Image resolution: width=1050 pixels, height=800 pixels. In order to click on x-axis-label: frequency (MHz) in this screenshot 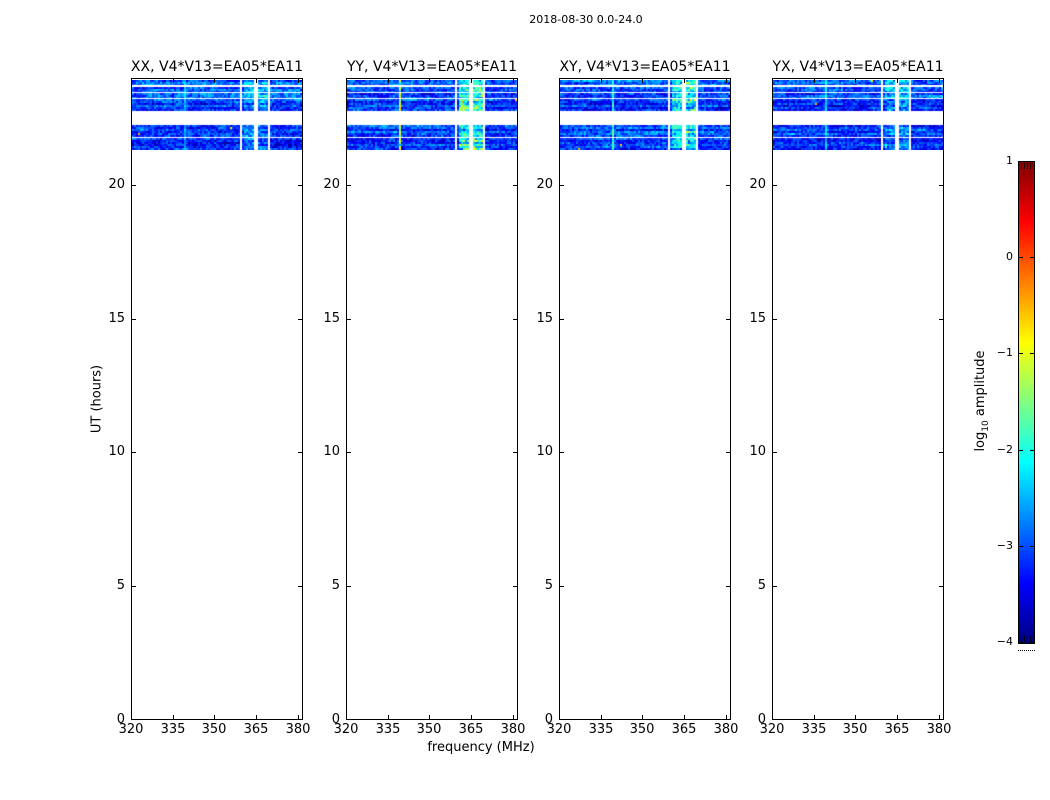, I will do `click(481, 747)`.